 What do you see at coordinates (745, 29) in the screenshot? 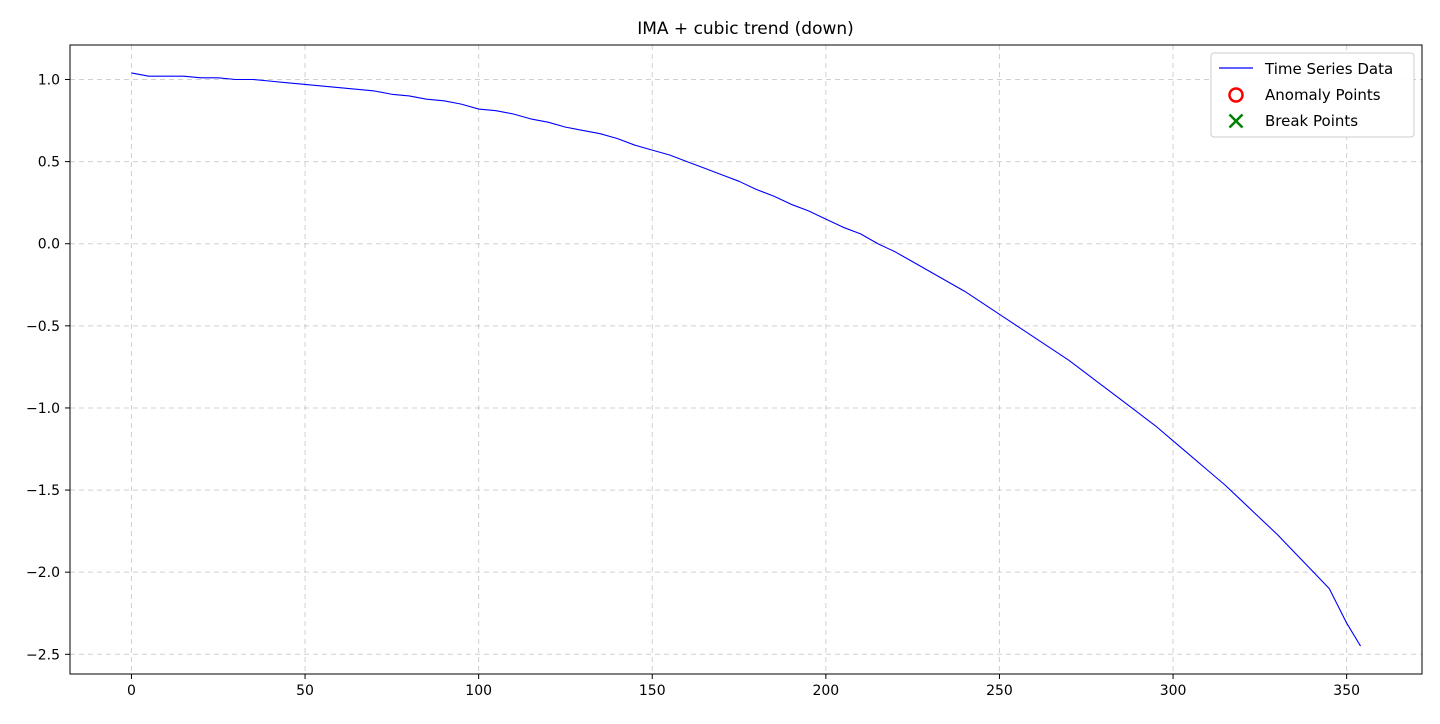
I see `chart-title: IMA + cubic trend (down)` at bounding box center [745, 29].